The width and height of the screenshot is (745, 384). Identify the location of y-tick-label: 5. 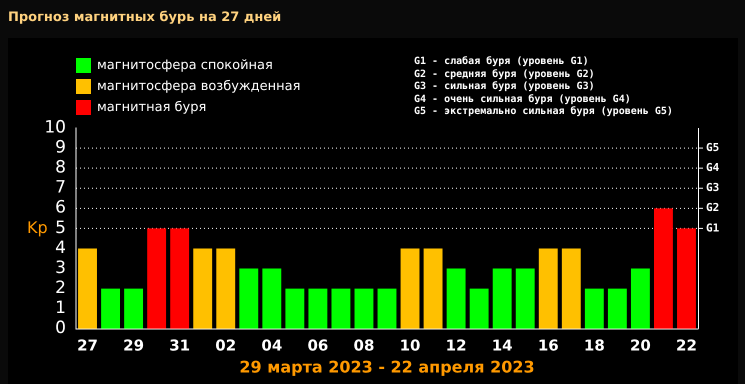
(60, 228).